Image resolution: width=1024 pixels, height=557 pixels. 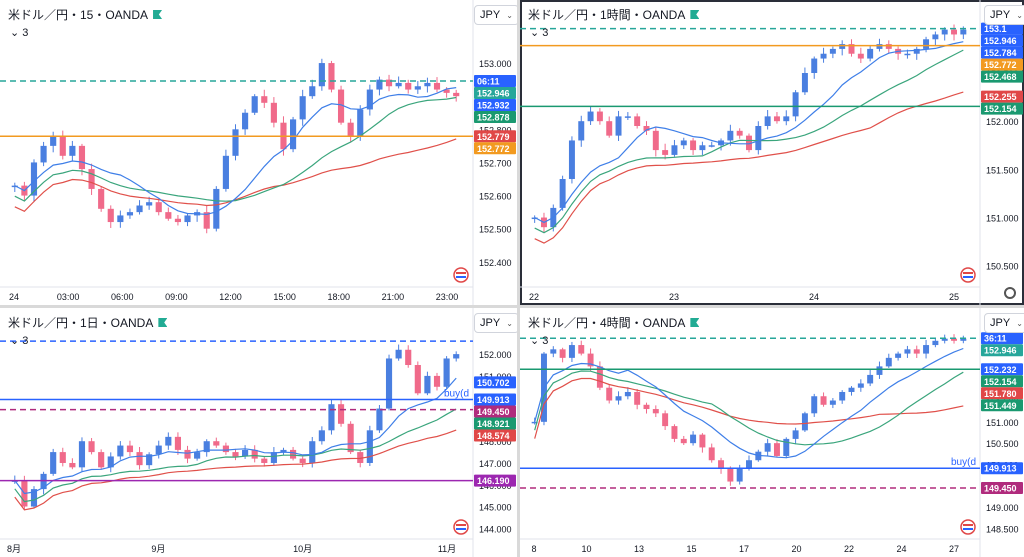 I want to click on price-tag-label: 149.450, so click(x=493, y=412).